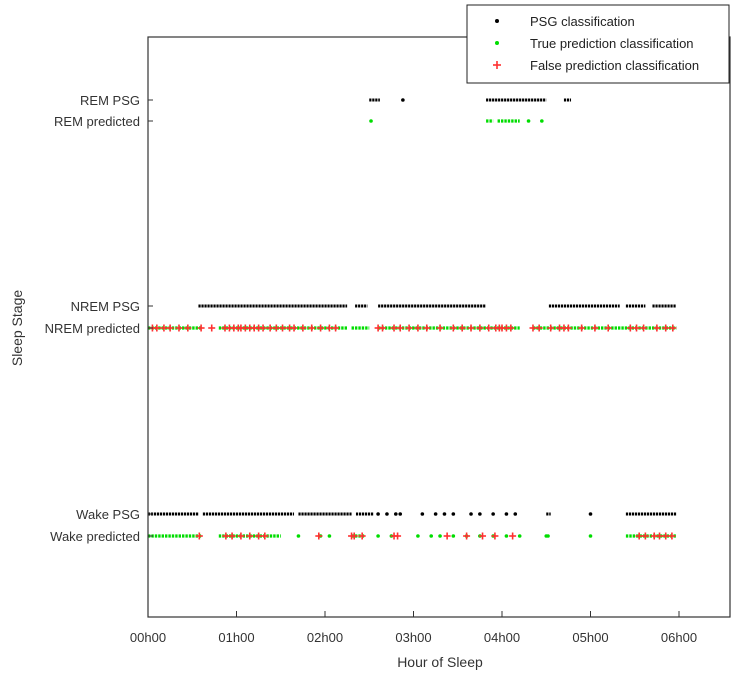 This screenshot has width=732, height=677. What do you see at coordinates (413, 637) in the screenshot?
I see `x-tick-label: 03h00` at bounding box center [413, 637].